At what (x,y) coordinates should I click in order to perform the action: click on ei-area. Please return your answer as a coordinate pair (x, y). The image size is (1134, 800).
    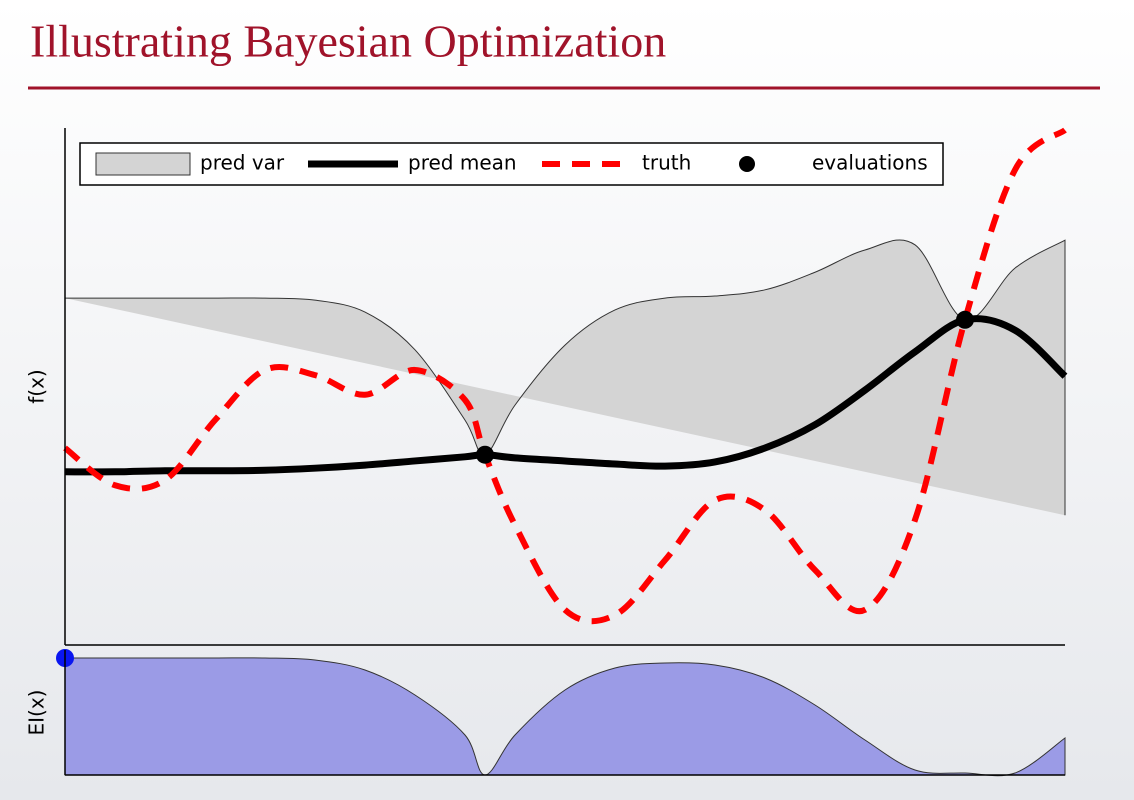
    Looking at the image, I should click on (565, 717).